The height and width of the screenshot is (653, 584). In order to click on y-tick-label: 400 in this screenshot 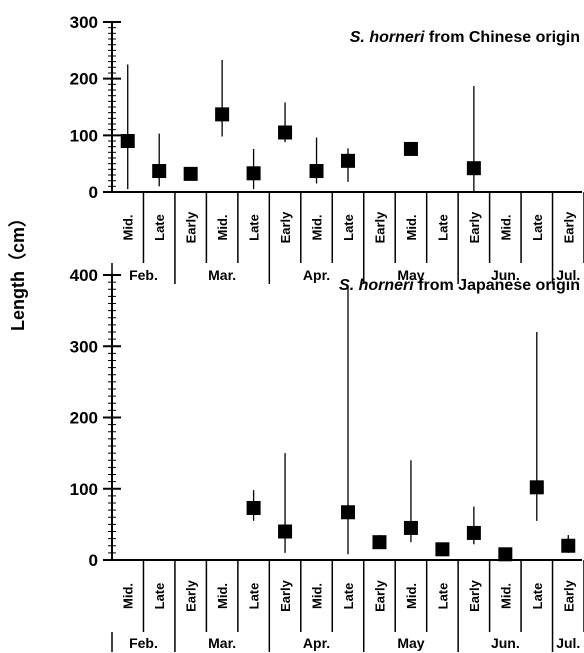, I will do `click(84, 275)`.